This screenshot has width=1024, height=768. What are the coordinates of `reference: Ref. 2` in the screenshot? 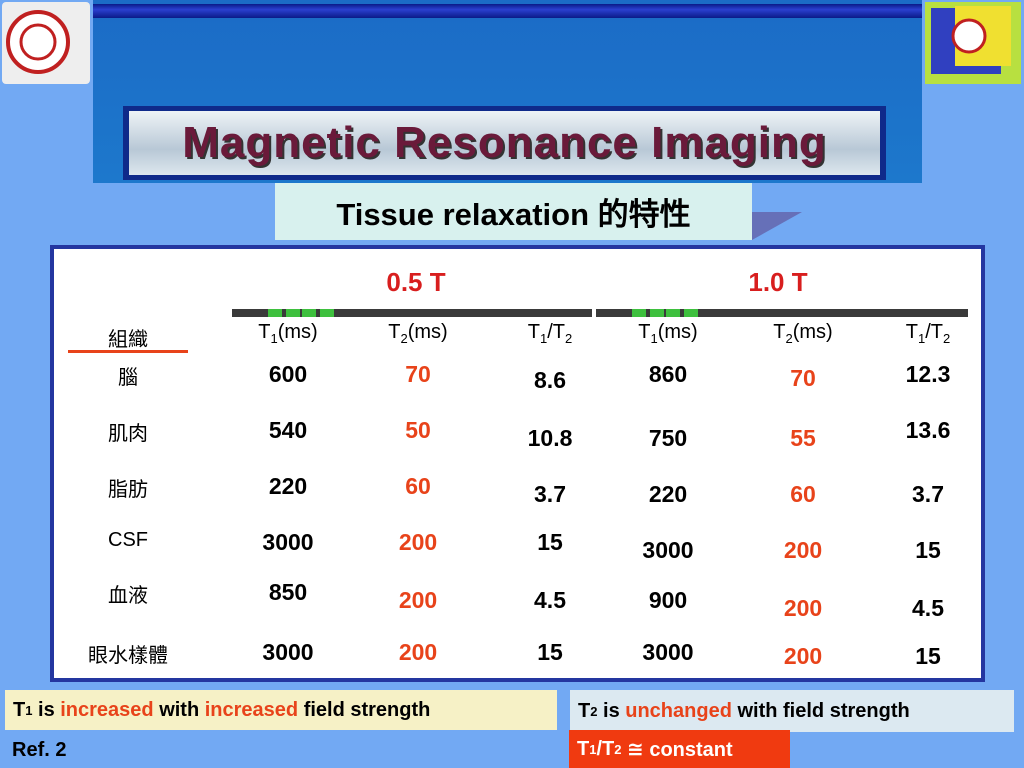 It's located at (39, 750).